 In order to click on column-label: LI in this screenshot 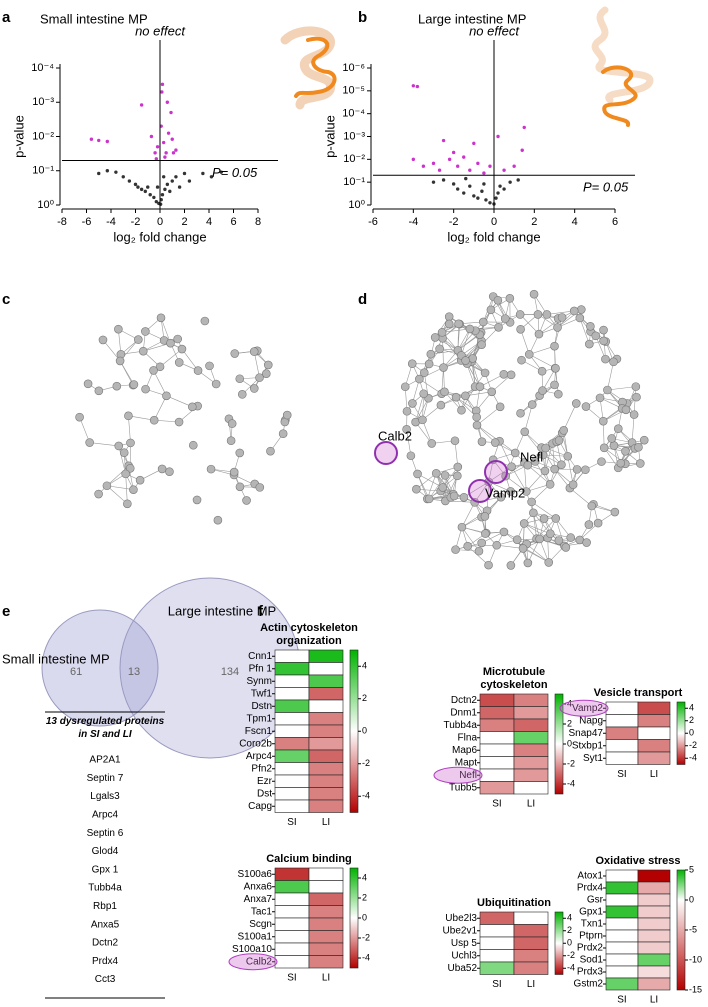, I will do `click(531, 804)`.